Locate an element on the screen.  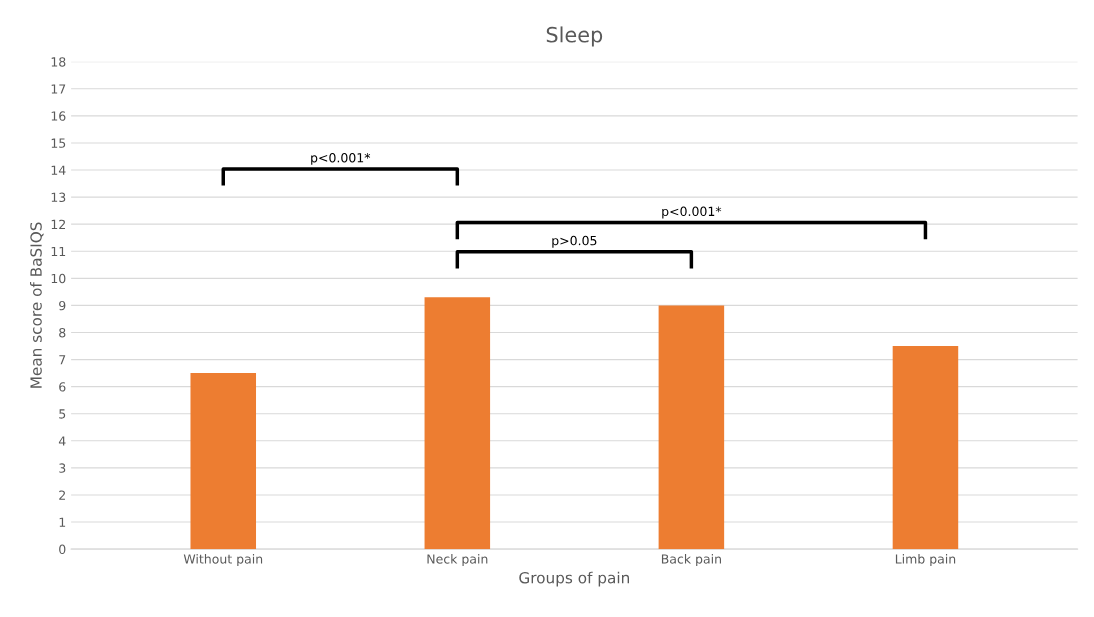
y-tick-label: 0 is located at coordinates (62, 549).